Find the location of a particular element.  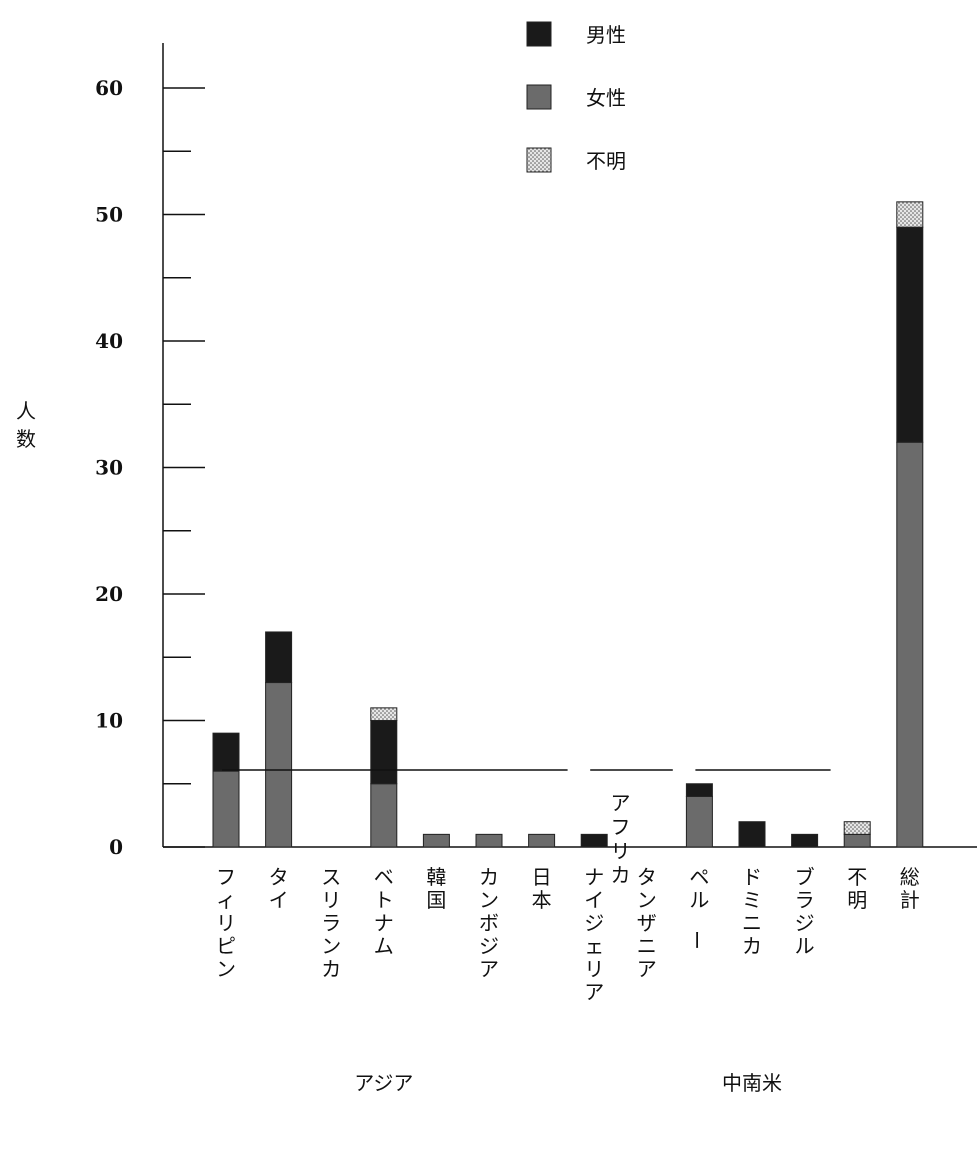

y-axis: 0 10 20 30 40 50 60 is located at coordinates (150, 451).